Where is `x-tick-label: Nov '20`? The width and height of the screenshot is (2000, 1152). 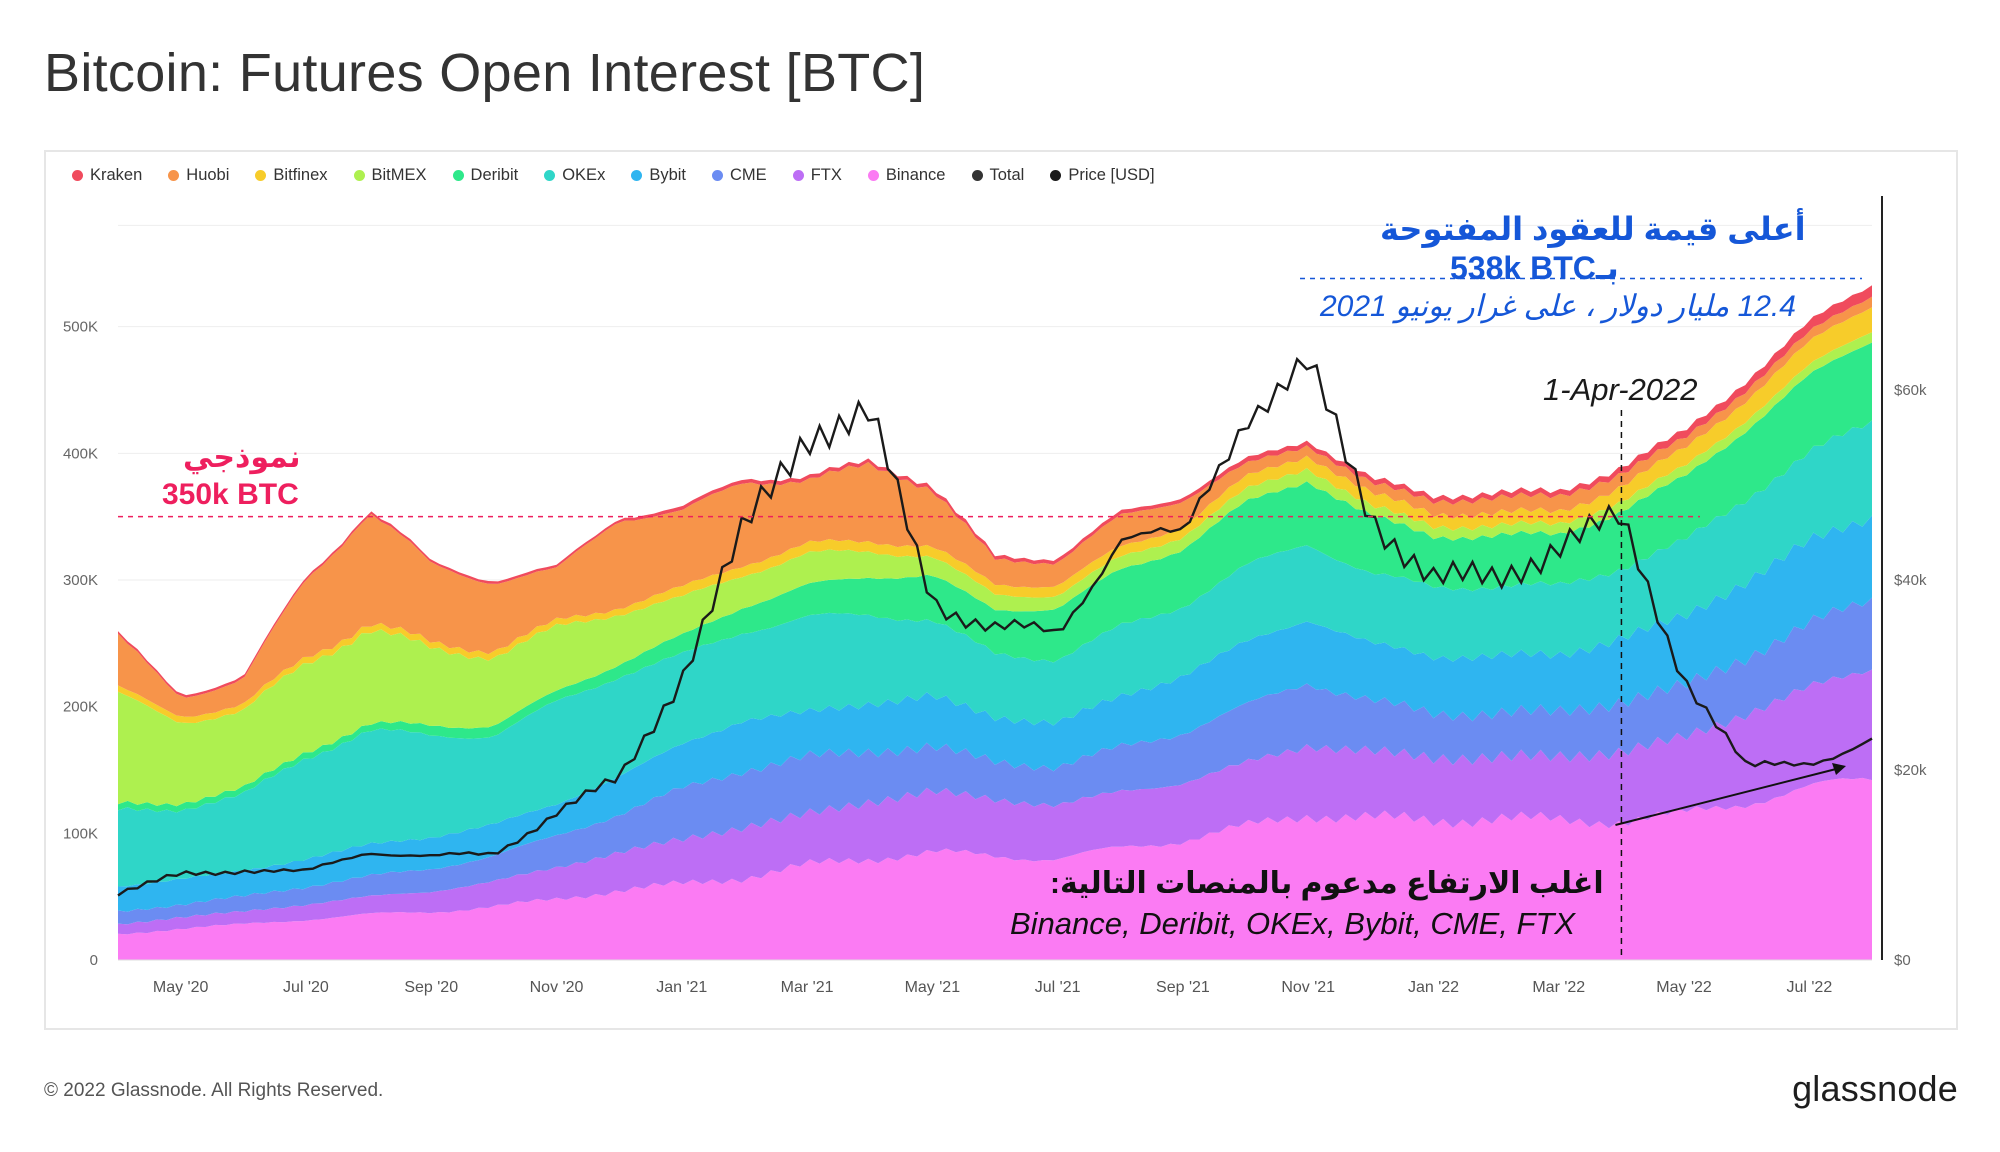
x-tick-label: Nov '20 is located at coordinates (557, 987).